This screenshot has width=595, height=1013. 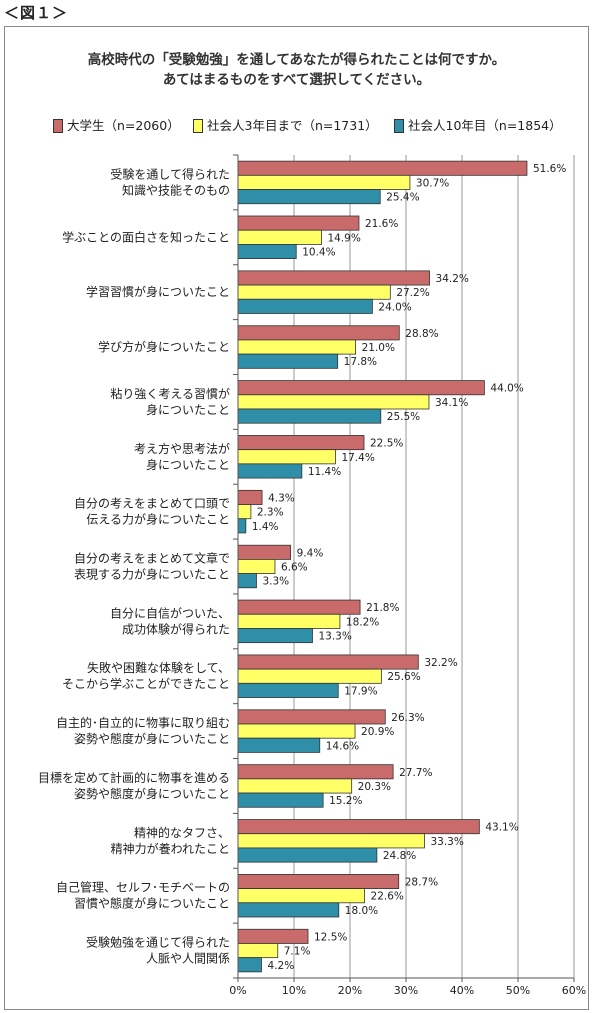 I want to click on data-label: 18.2%, so click(x=362, y=622).